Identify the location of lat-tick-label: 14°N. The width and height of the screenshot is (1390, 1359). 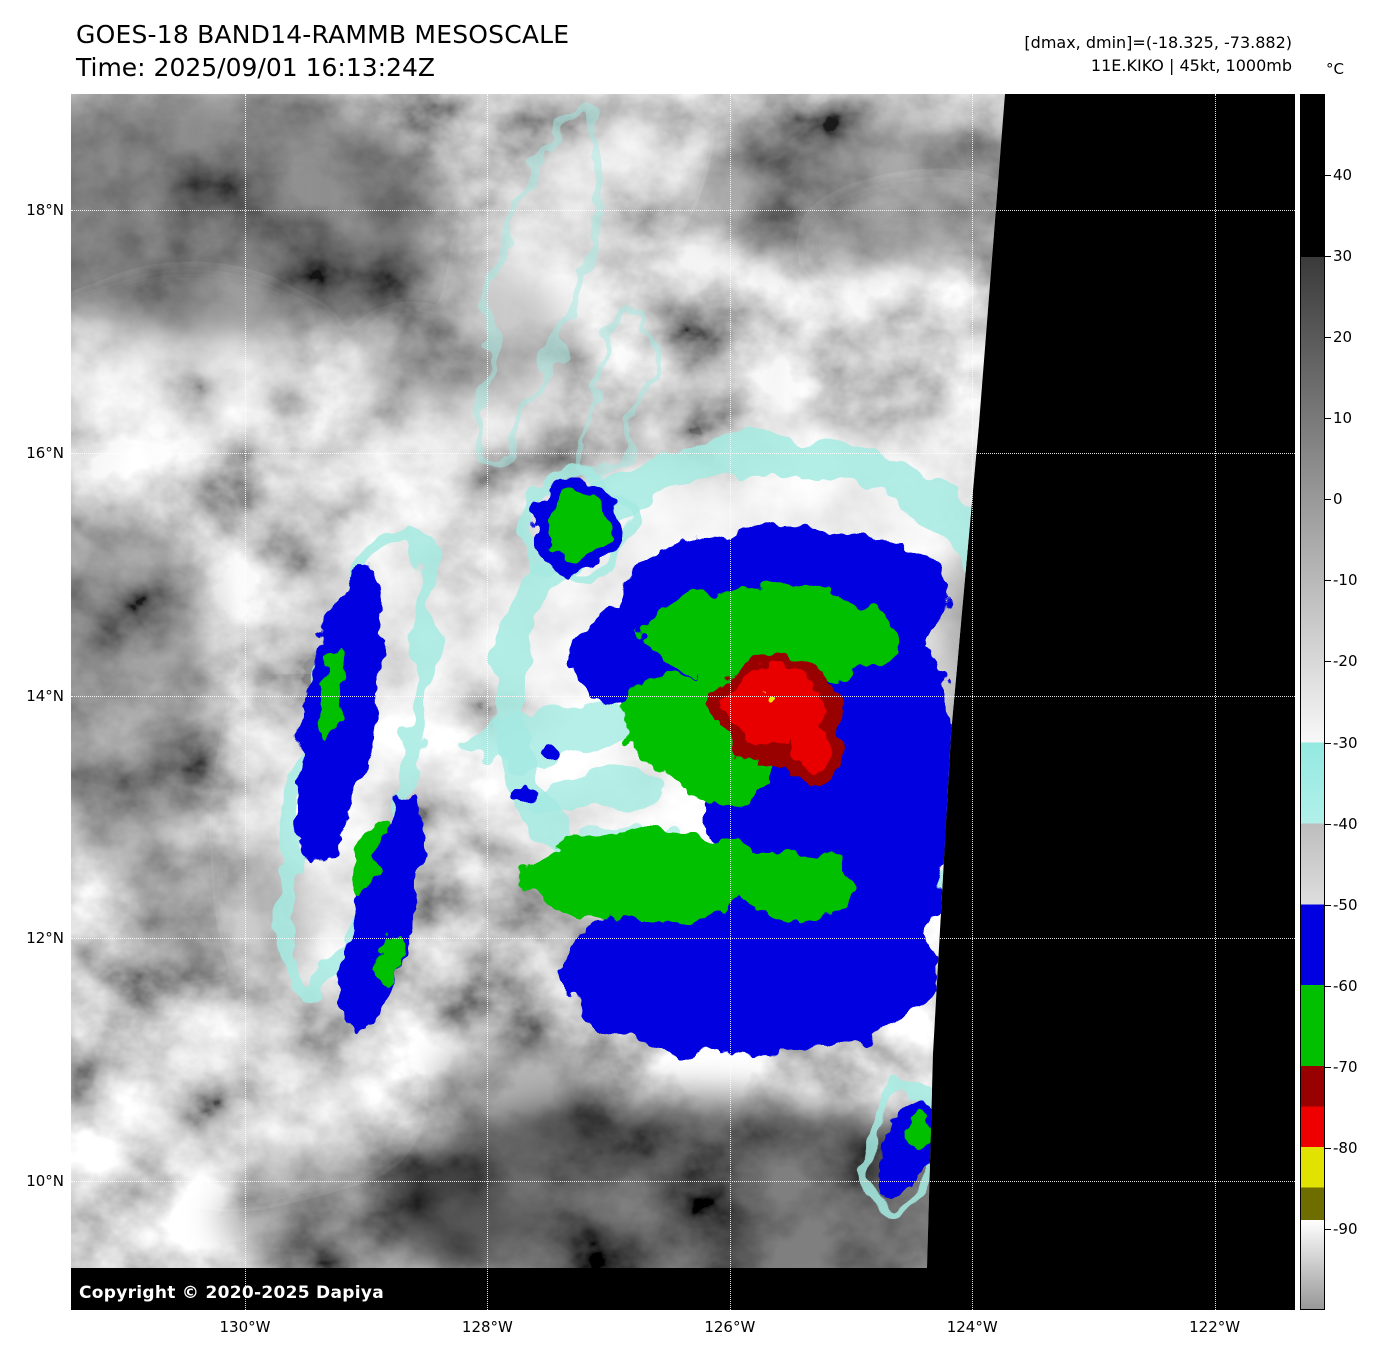
(45, 695).